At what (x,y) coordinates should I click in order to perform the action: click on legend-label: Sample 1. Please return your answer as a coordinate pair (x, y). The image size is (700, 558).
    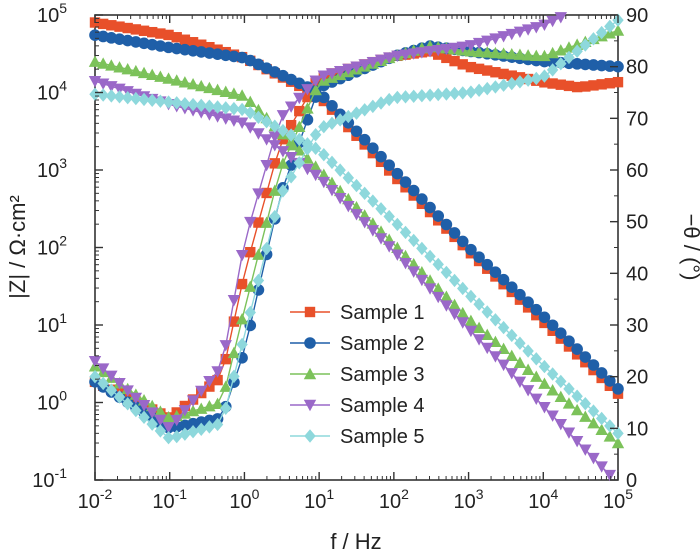
    Looking at the image, I should click on (382, 313).